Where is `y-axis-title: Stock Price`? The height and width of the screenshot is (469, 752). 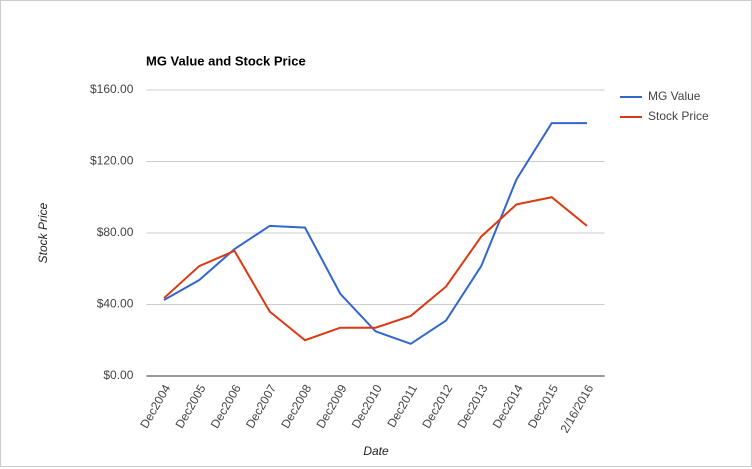 y-axis-title: Stock Price is located at coordinates (43, 232).